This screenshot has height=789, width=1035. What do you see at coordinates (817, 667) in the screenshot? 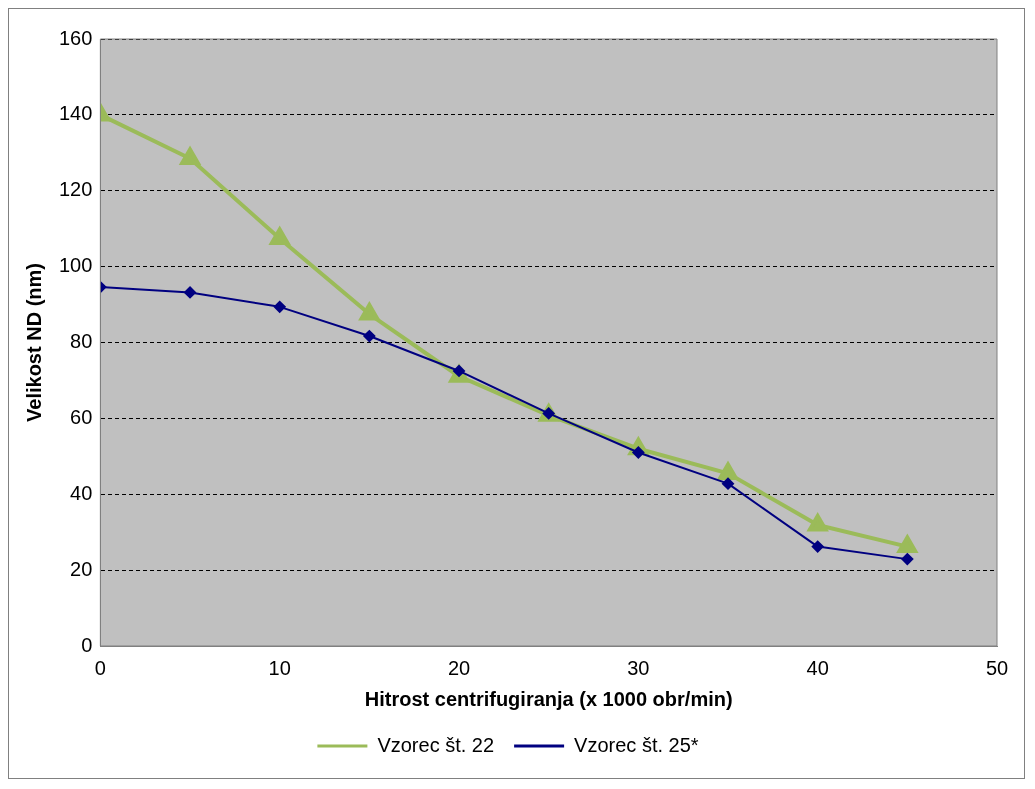
I see `x-tick-label: 40` at bounding box center [817, 667].